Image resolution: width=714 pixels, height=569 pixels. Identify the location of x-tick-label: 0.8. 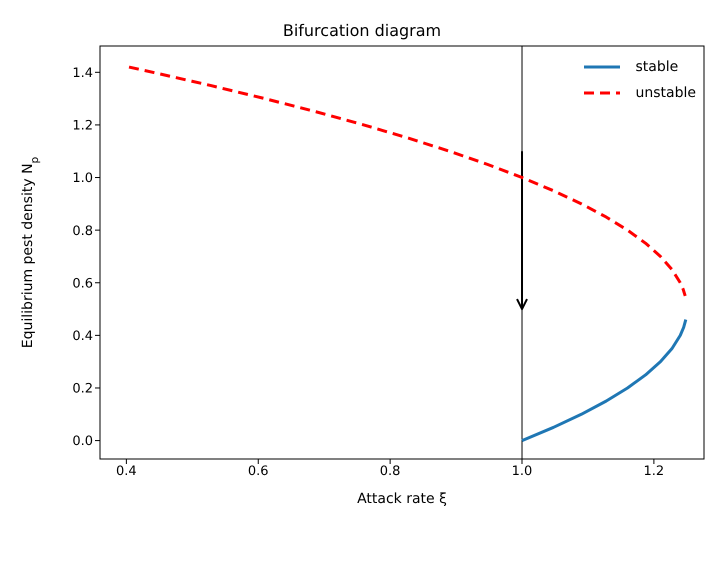
(390, 472).